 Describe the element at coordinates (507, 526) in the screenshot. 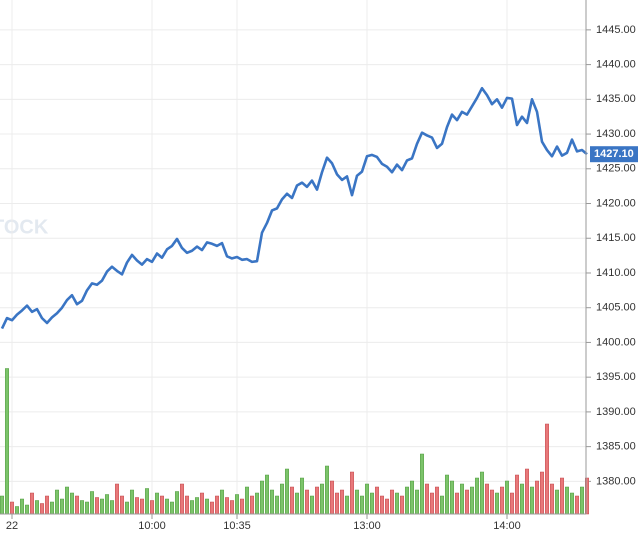

I see `x-tick-label: 14:00` at that location.